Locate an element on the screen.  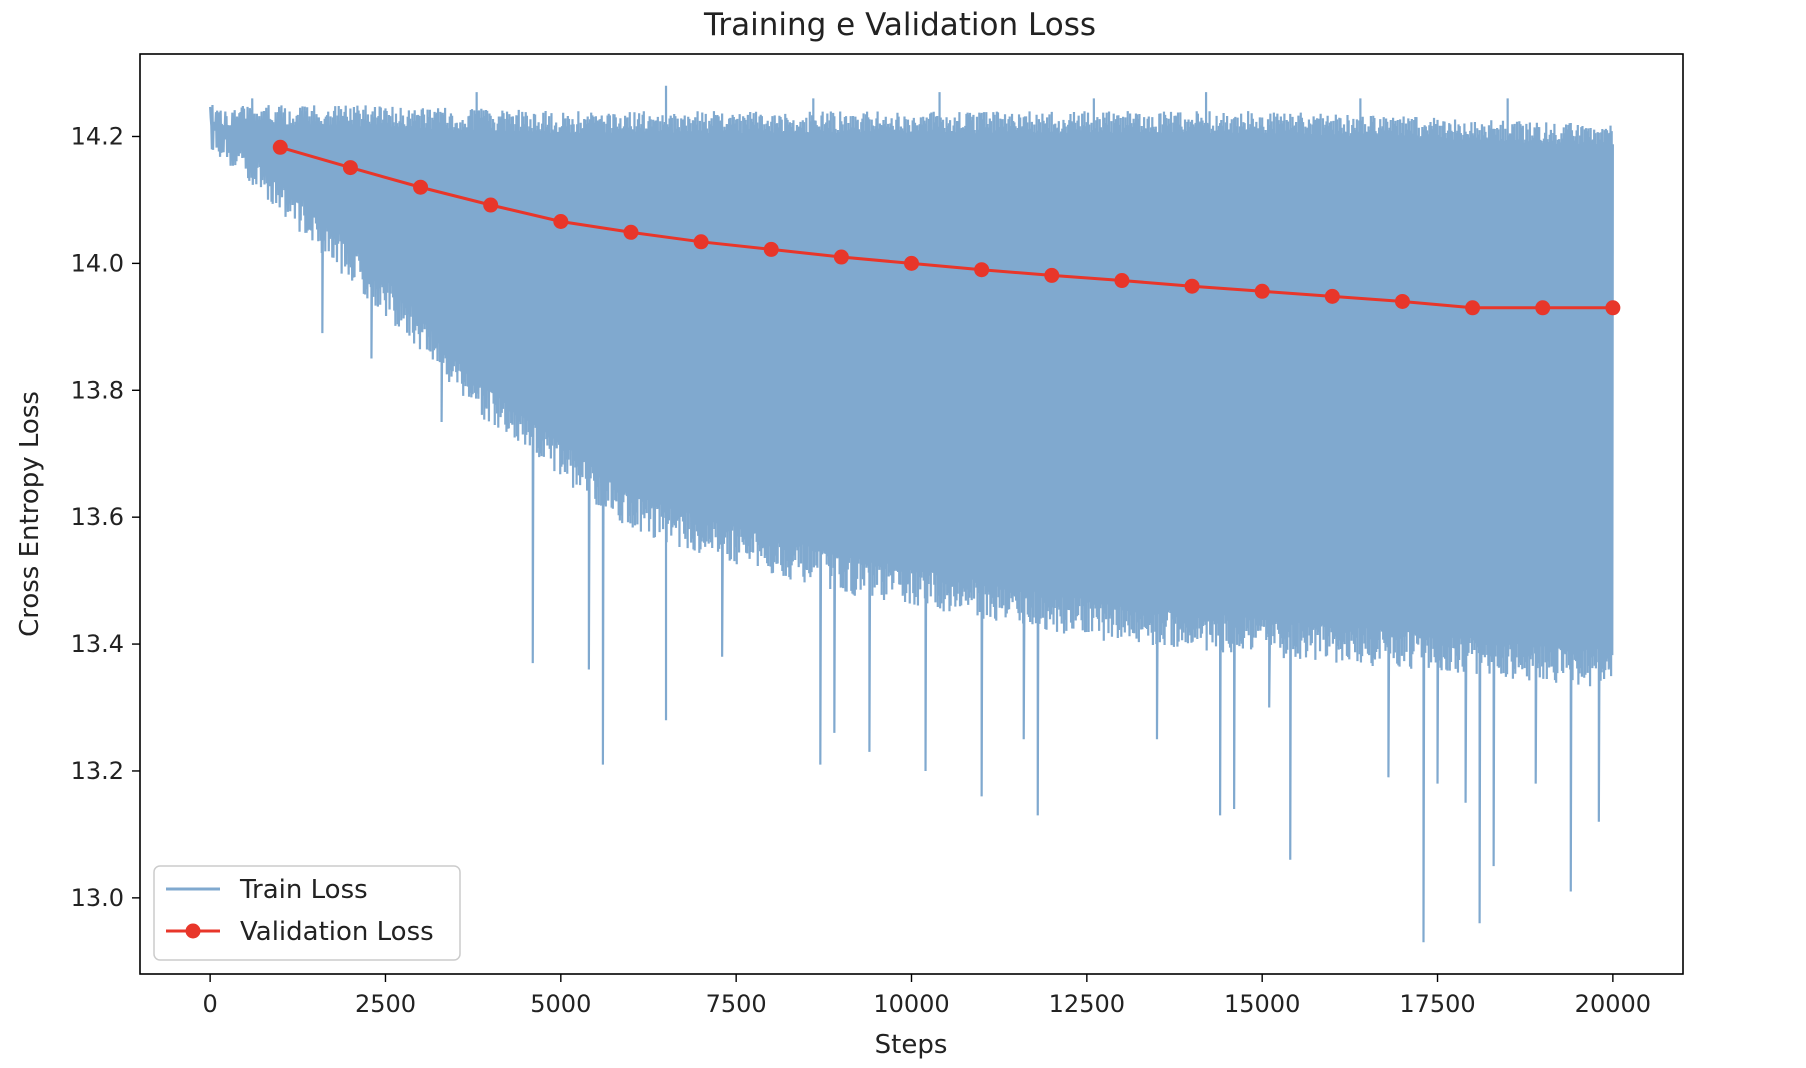
x-axis-label: Steps is located at coordinates (911, 1045).